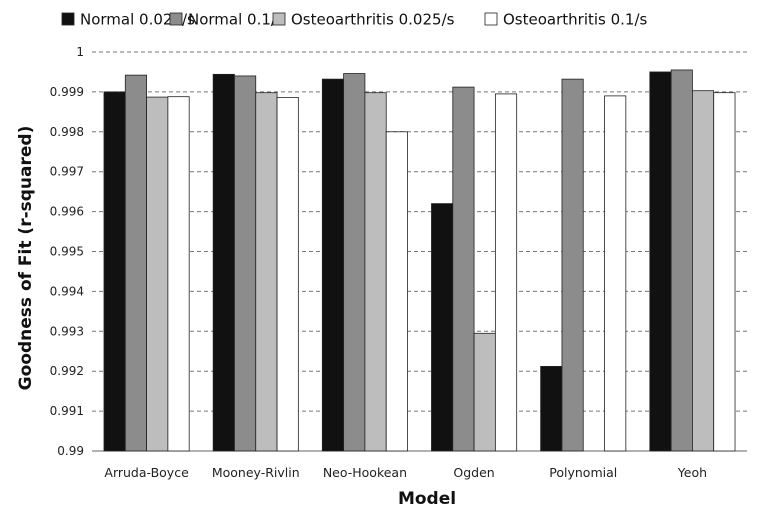  Describe the element at coordinates (146, 472) in the screenshot. I see `category-label: Arruda-Boyce` at that location.